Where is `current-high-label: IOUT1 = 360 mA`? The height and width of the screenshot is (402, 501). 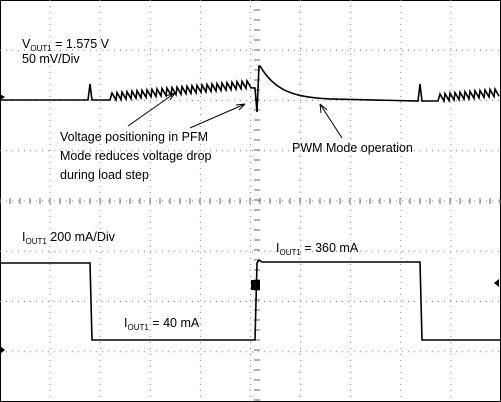 current-high-label: IOUT1 = 360 mA is located at coordinates (317, 249).